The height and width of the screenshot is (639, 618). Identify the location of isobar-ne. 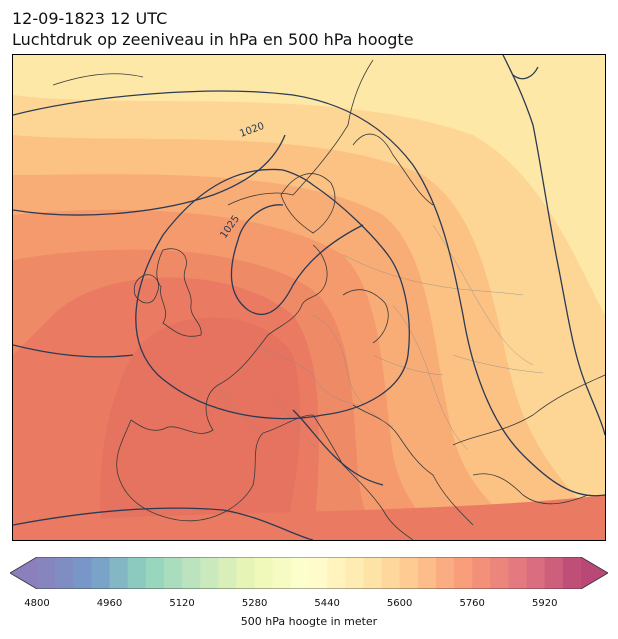
(525, 73).